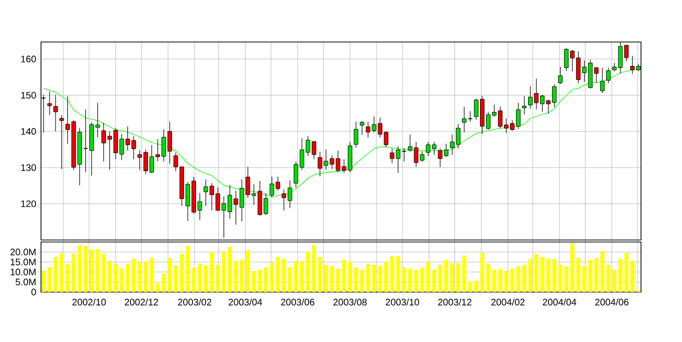  What do you see at coordinates (23, 272) in the screenshot?
I see `y-tick-label: 10.0M` at bounding box center [23, 272].